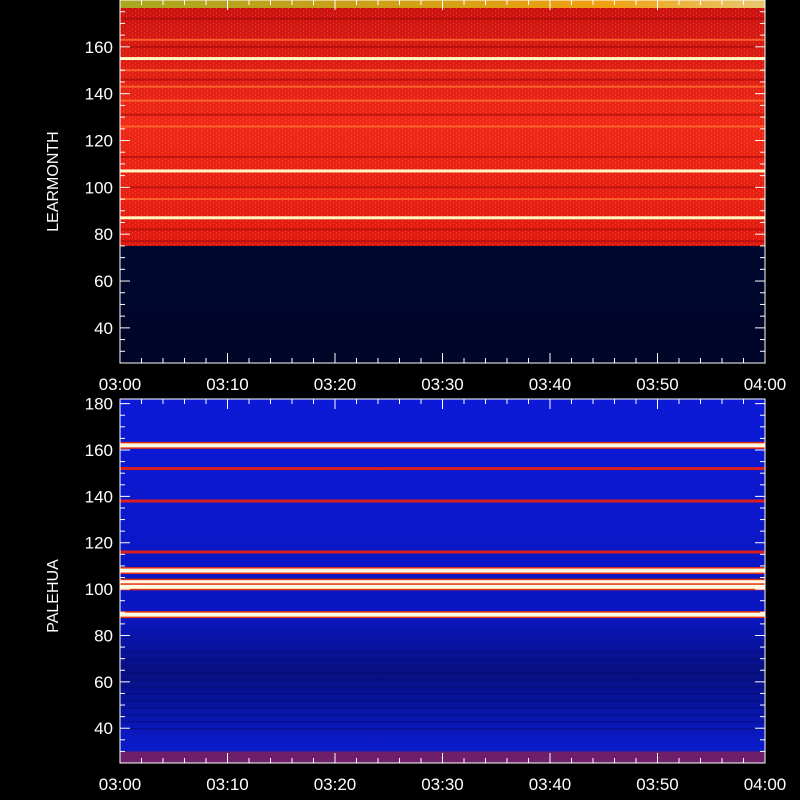  I want to click on palehua-y-axis-title: PALEHUA, so click(53, 596).